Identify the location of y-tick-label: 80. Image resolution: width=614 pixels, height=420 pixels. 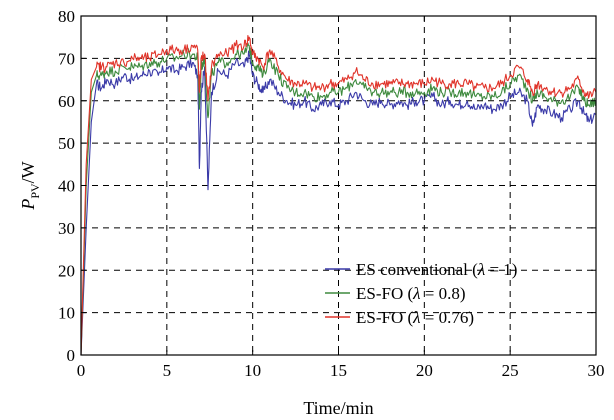
(66, 16).